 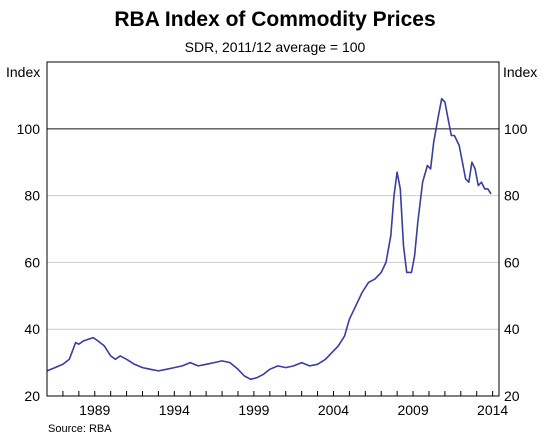 What do you see at coordinates (333, 410) in the screenshot?
I see `x-tick-label: 2004` at bounding box center [333, 410].